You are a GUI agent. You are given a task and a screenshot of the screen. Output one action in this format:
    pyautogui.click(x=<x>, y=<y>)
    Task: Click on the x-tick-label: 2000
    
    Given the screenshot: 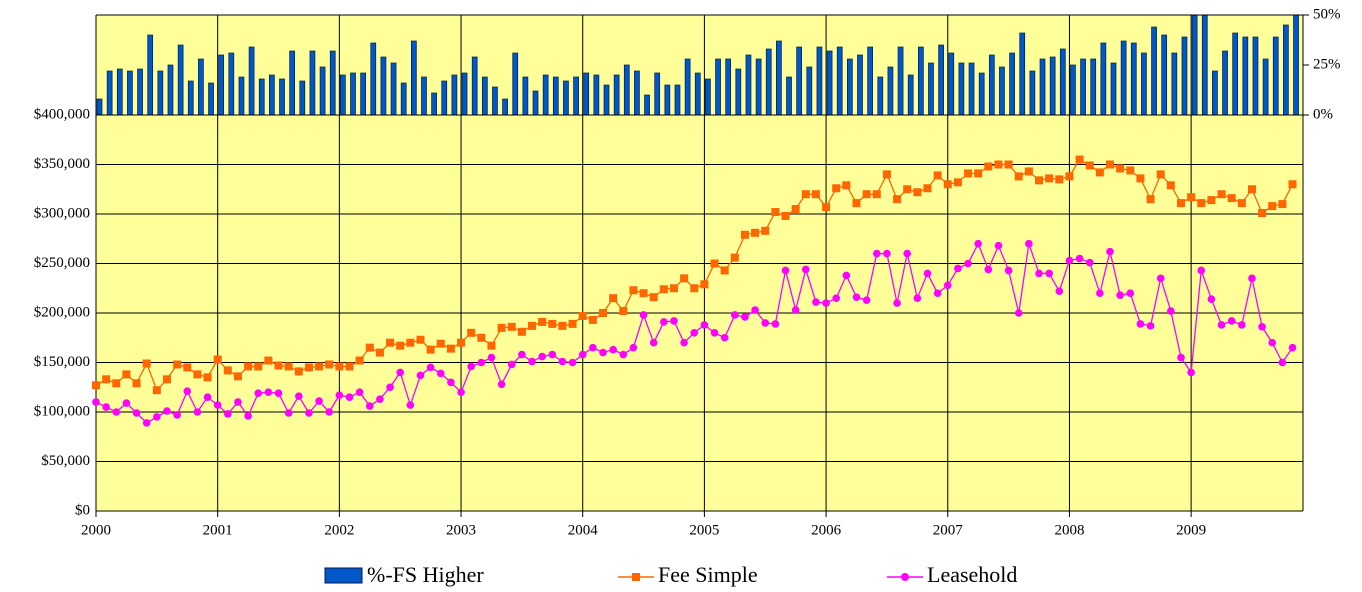 What is the action you would take?
    pyautogui.click(x=96, y=530)
    